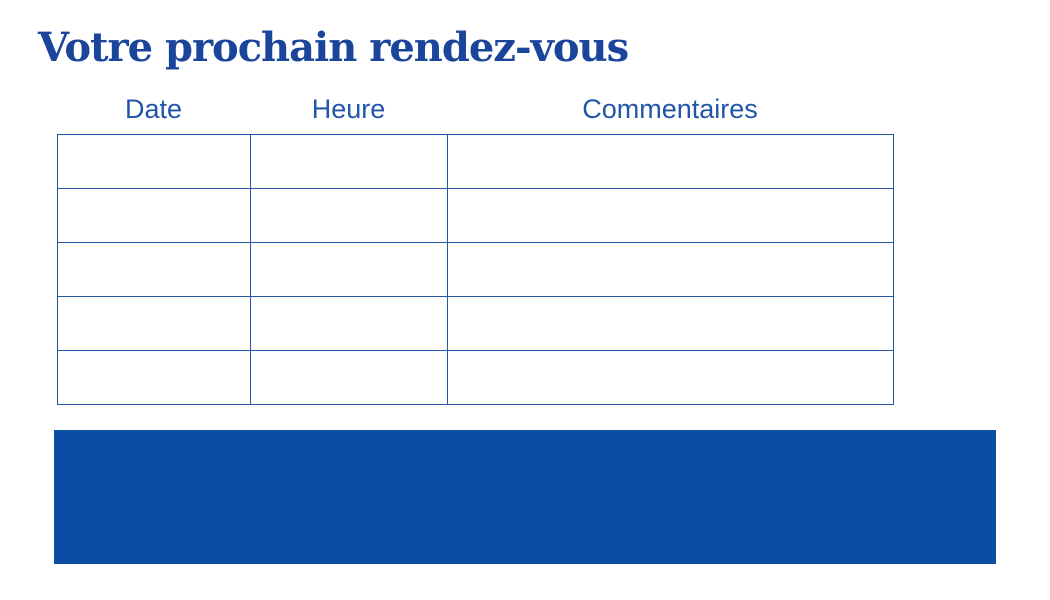 Image resolution: width=1050 pixels, height=600 pixels. What do you see at coordinates (670, 109) in the screenshot?
I see `column-header-commentaires: Commentaires` at bounding box center [670, 109].